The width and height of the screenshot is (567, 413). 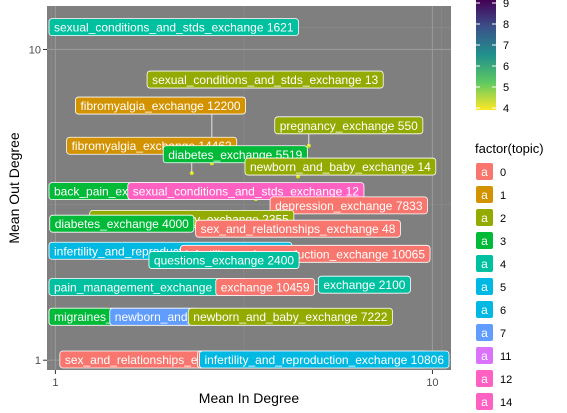 I want to click on topic-legend-label: 11, so click(x=505, y=357).